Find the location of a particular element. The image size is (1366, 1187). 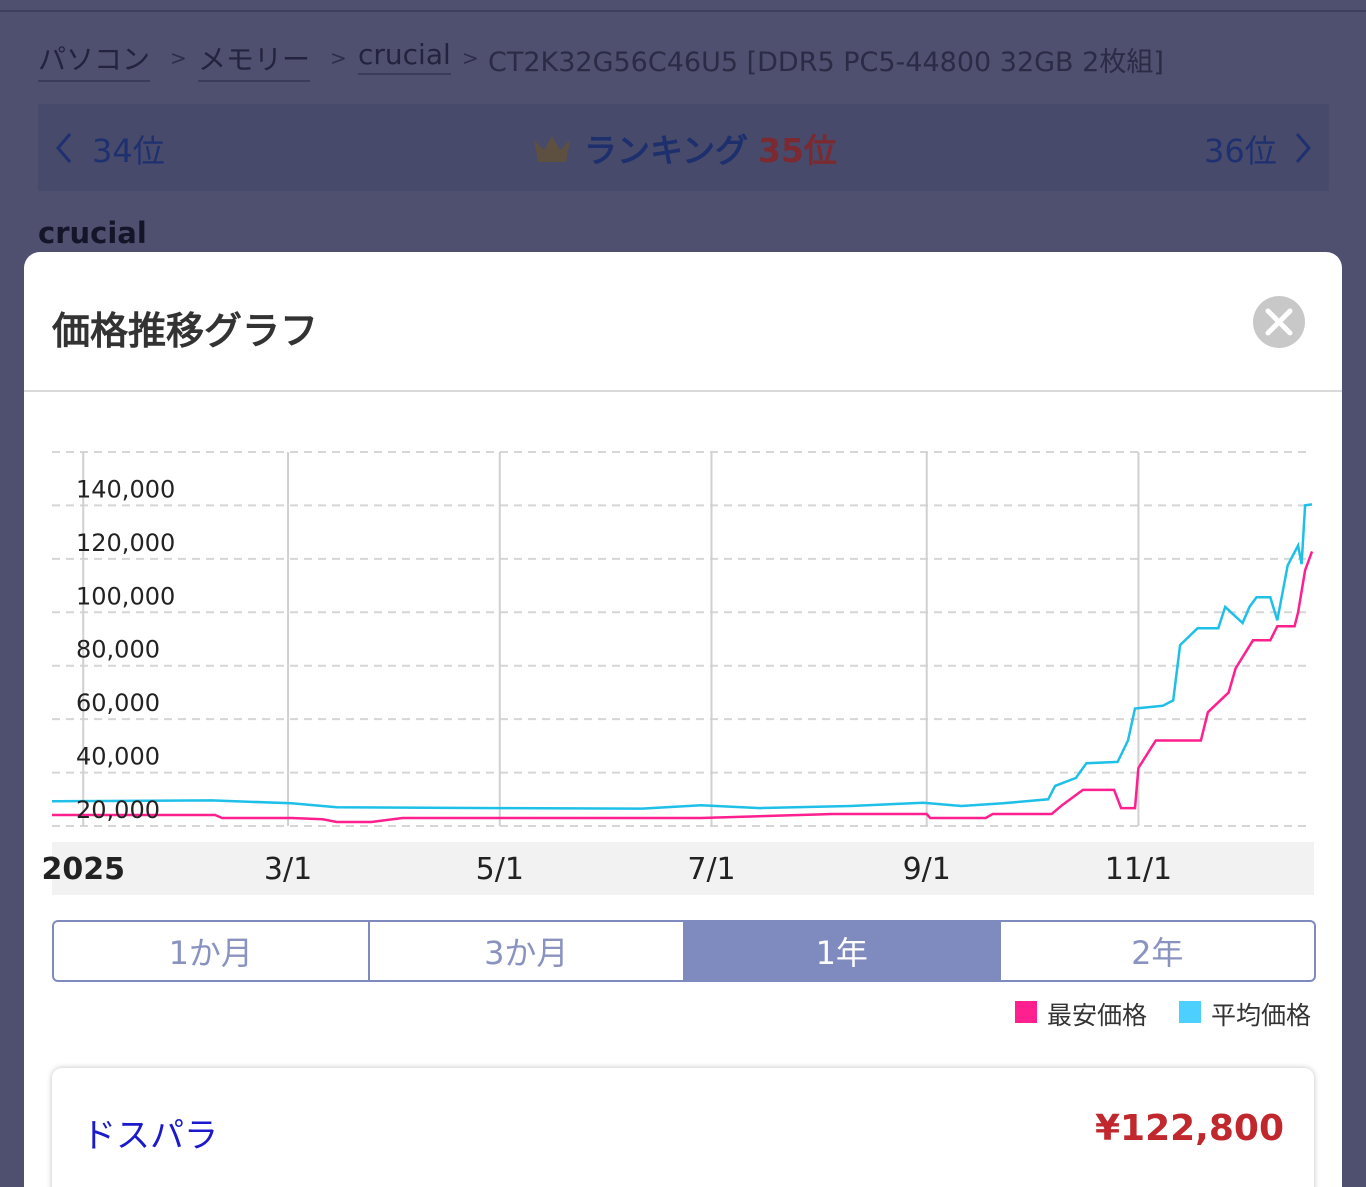

period-tab: 1か月 is located at coordinates (212, 951).